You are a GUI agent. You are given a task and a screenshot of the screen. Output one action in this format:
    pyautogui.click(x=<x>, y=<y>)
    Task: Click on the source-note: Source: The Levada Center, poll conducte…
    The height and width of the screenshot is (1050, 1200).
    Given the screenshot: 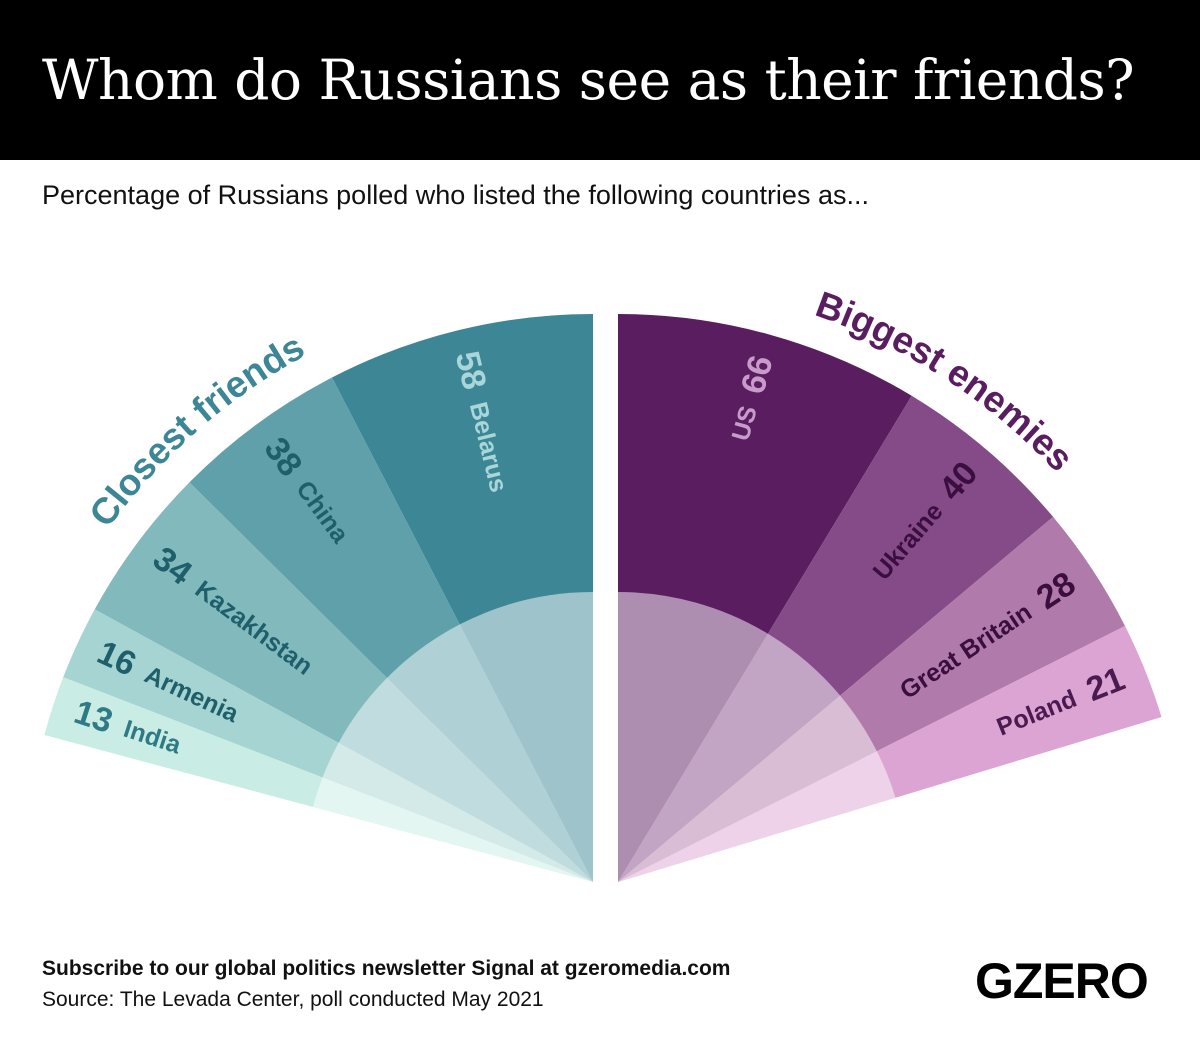 What is the action you would take?
    pyautogui.click(x=293, y=999)
    